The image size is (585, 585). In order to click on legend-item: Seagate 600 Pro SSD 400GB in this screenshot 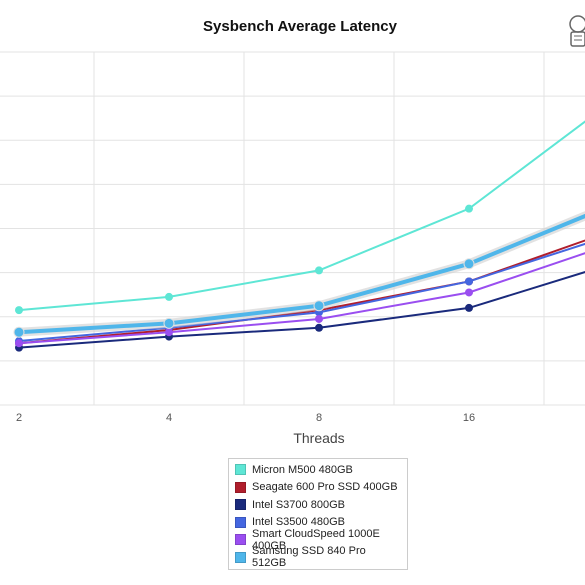, I will do `click(318, 488)`.